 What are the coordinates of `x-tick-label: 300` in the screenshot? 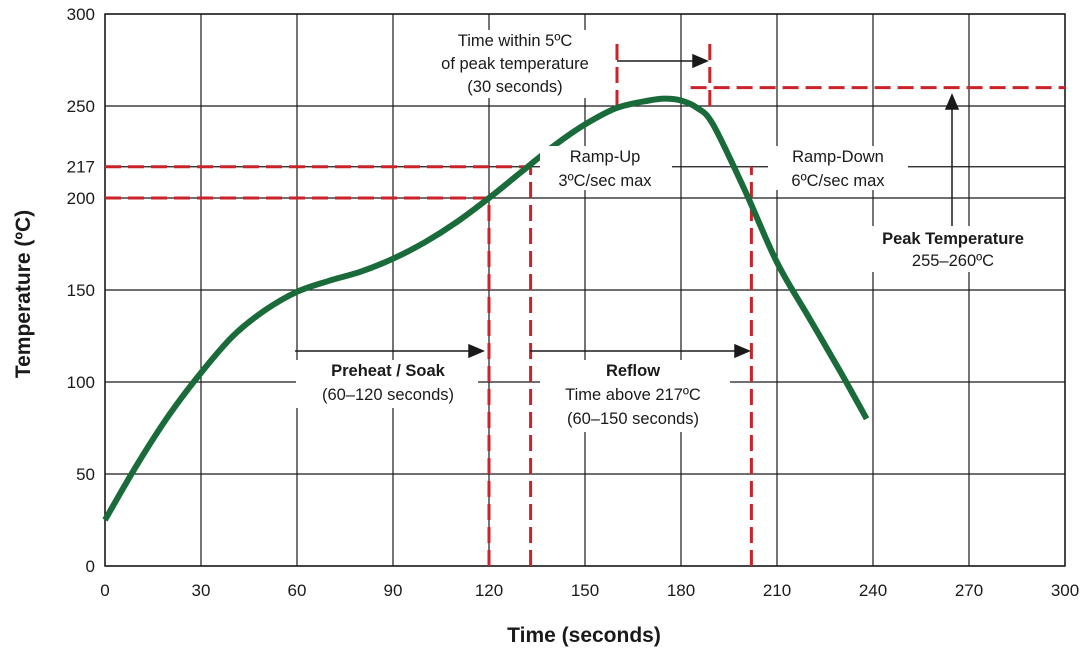 It's located at (1065, 590).